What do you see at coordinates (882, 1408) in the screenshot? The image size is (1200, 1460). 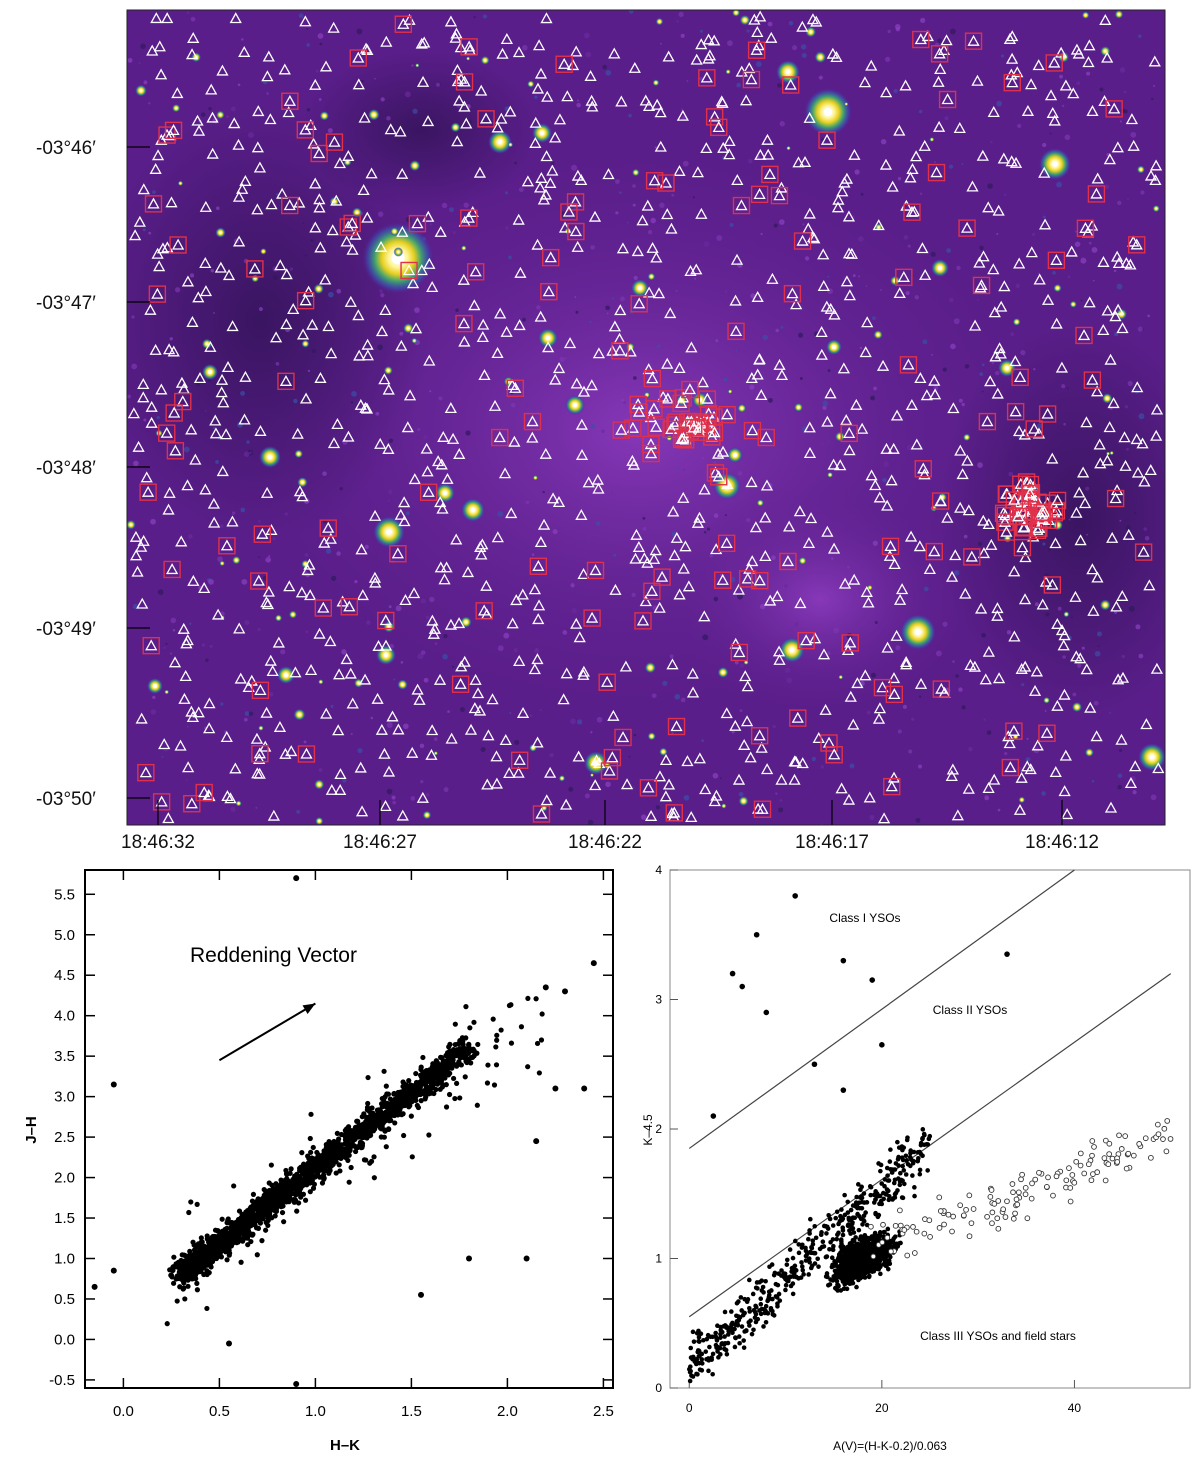 I see `yso-x-tick-label: 20` at bounding box center [882, 1408].